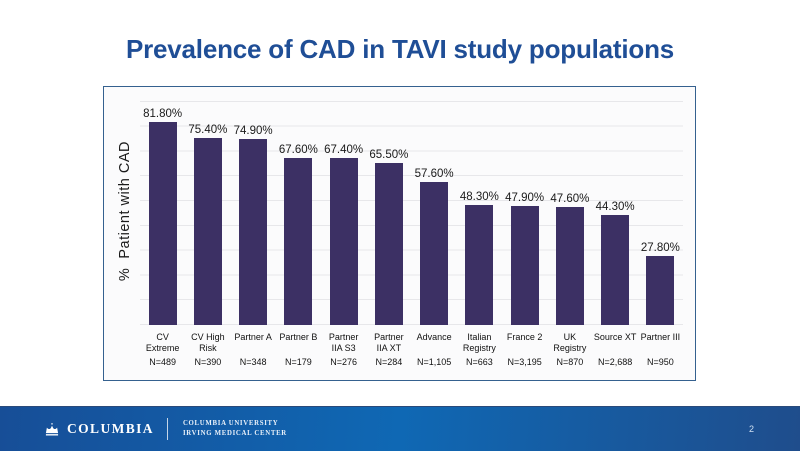 The width and height of the screenshot is (800, 451). Describe the element at coordinates (230, 424) in the screenshot. I see `org-line1: COLUMBIA UNIVERSITY` at that location.